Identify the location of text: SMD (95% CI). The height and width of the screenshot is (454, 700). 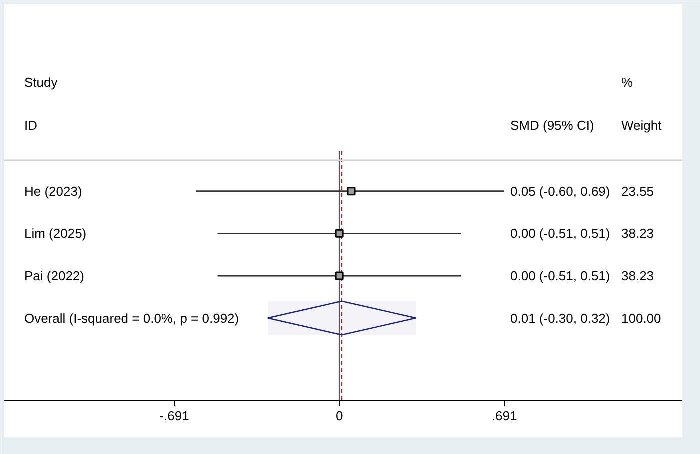
(552, 125).